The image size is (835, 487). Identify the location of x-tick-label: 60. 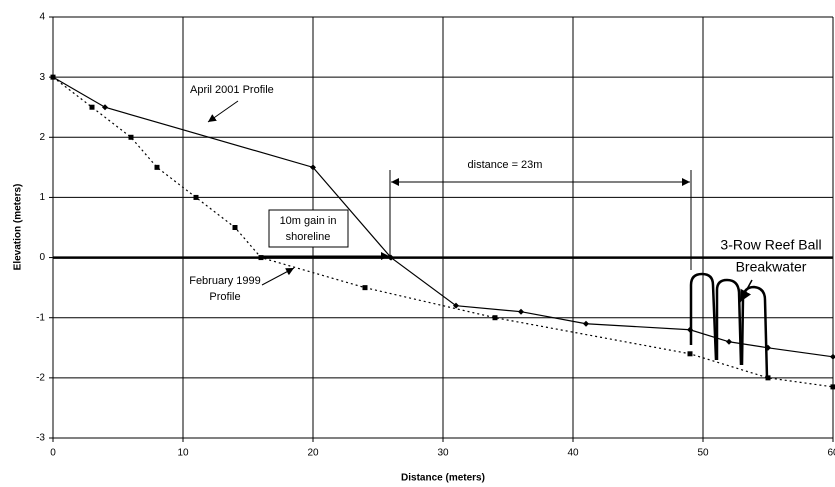
(831, 453).